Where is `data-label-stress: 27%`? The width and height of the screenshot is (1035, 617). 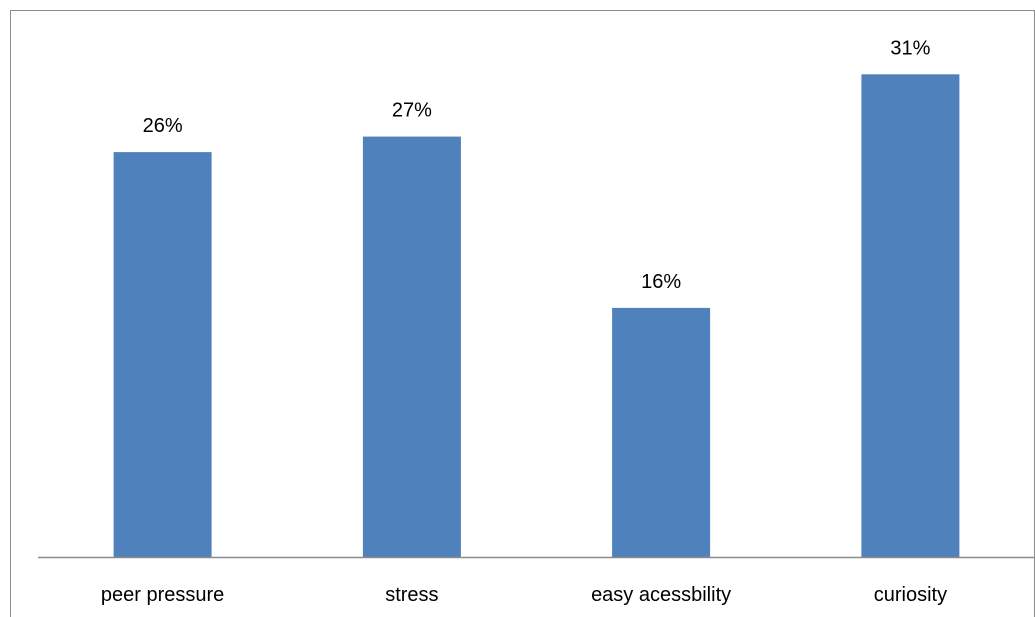 data-label-stress: 27% is located at coordinates (412, 111).